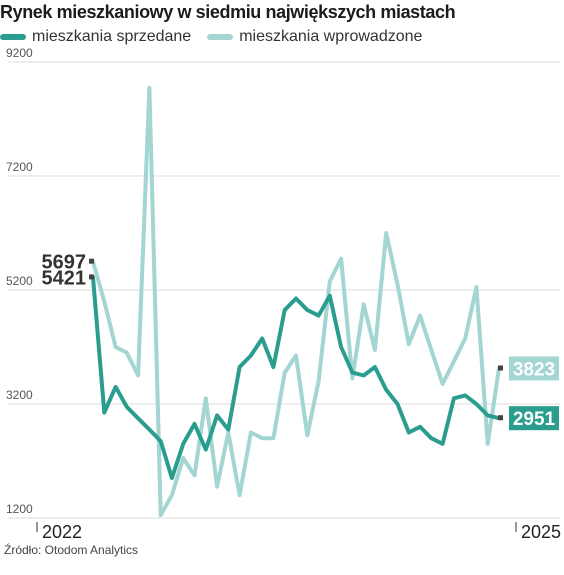 This screenshot has height=575, width=564. I want to click on legend-label-sold: mieszkania sprzedane, so click(112, 36).